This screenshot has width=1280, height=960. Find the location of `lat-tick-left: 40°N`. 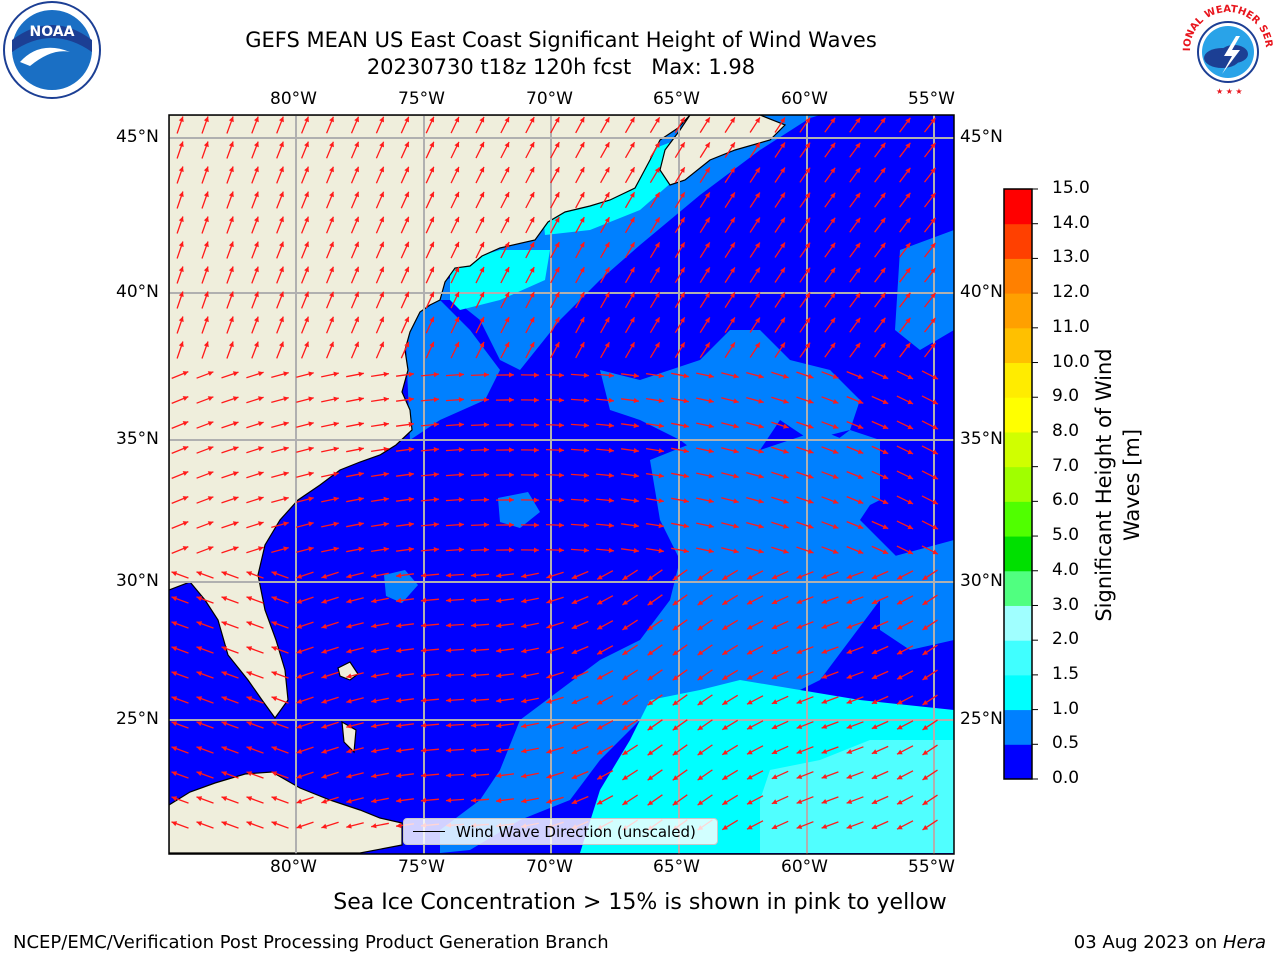

lat-tick-left: 40°N is located at coordinates (137, 292).